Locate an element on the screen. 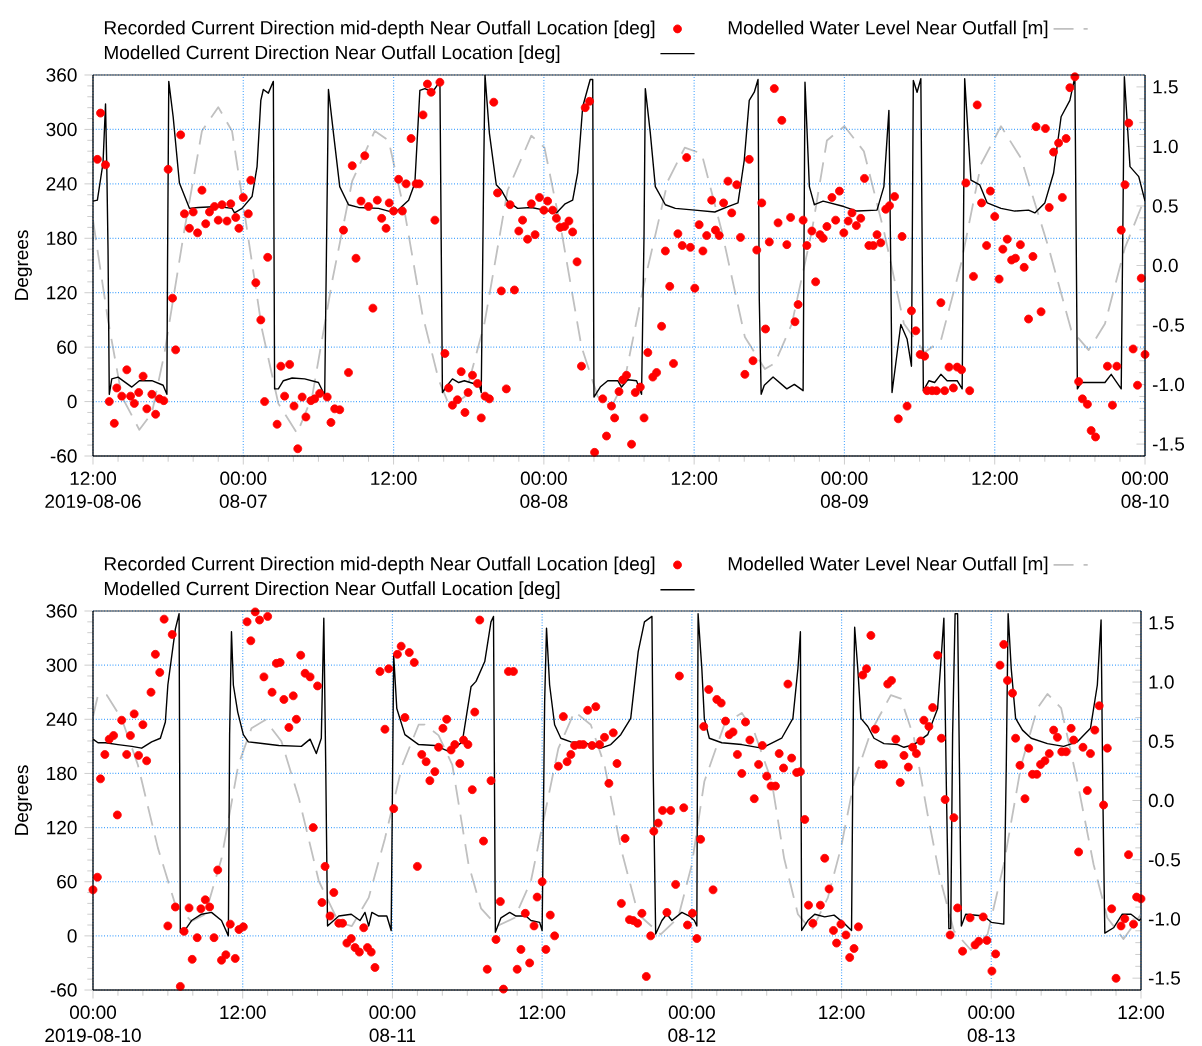 The height and width of the screenshot is (1046, 1202). x-tick-label: 00:00 08-10 is located at coordinates (1145, 490).